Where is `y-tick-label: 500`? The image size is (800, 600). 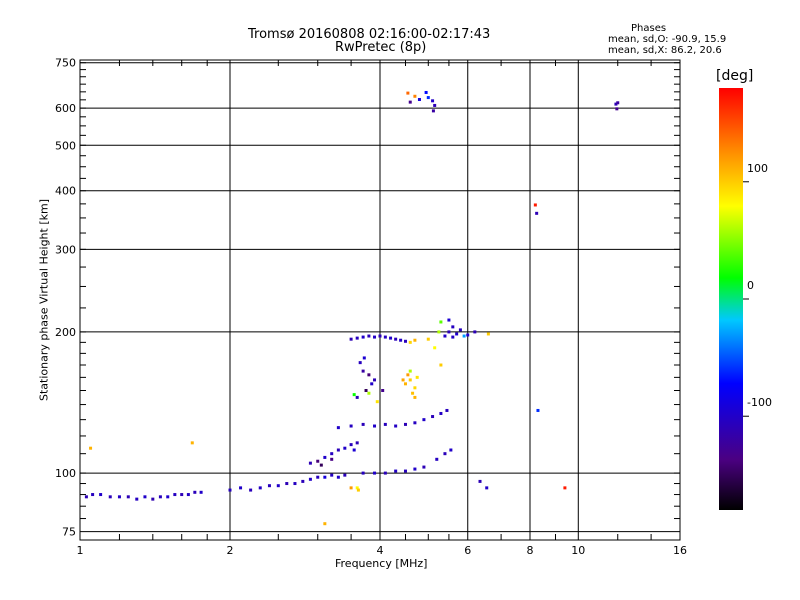
y-tick-label: 500 is located at coordinates (65, 145).